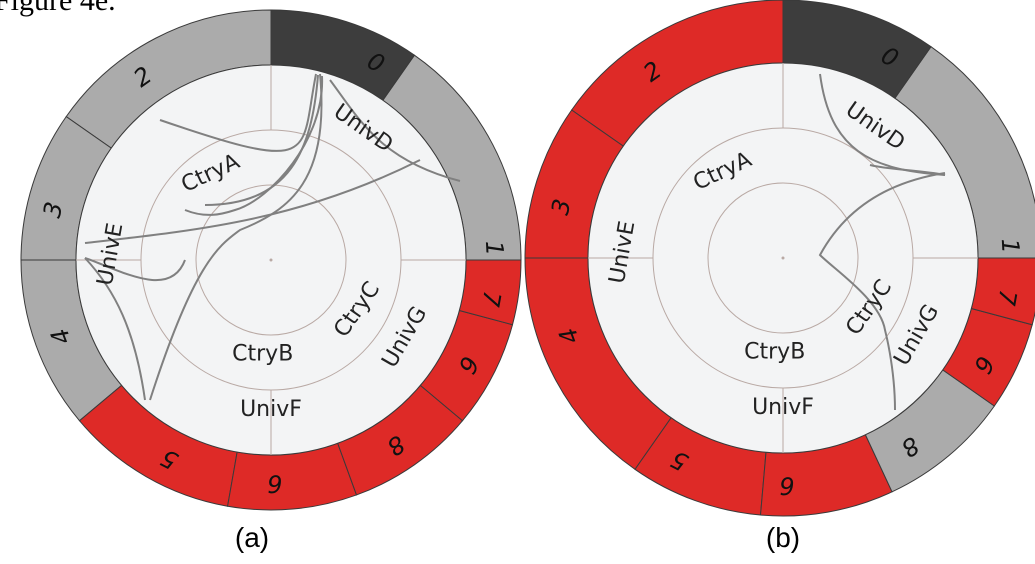 Image resolution: width=1035 pixels, height=564 pixels. I want to click on link-layer-b, so click(882, 242).